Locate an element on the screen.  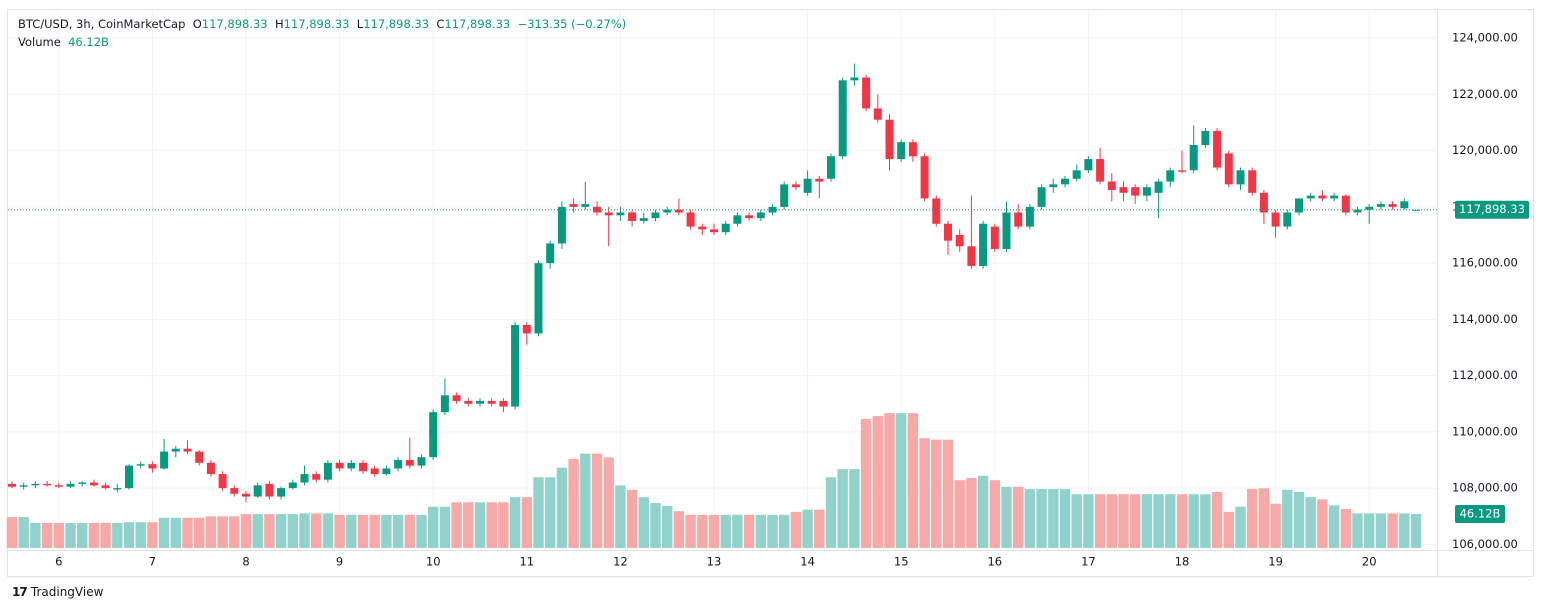
x-tick-label: 11 is located at coordinates (526, 562).